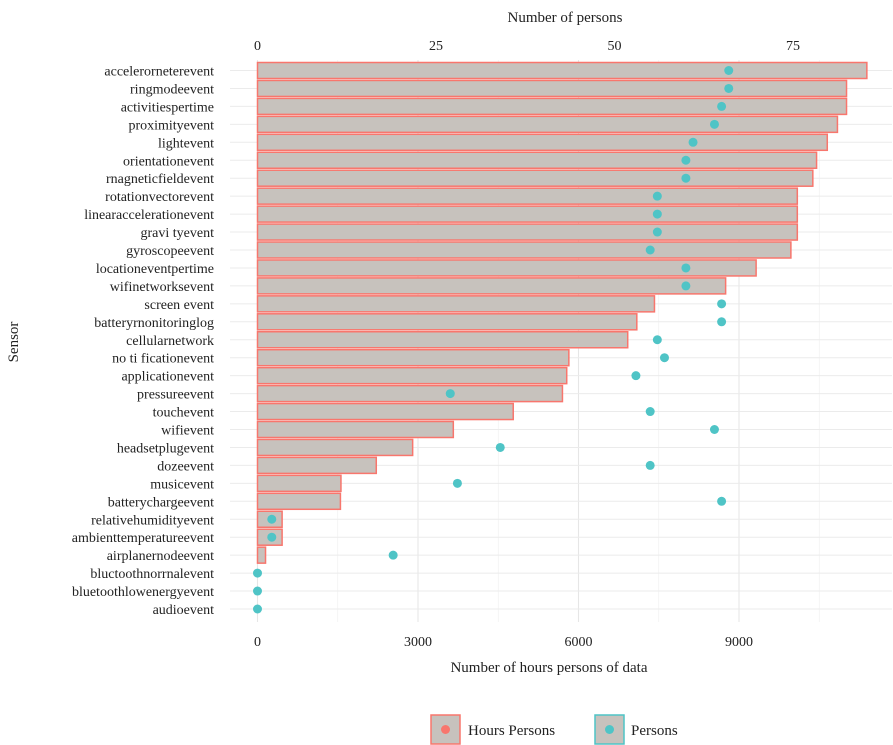  What do you see at coordinates (615, 46) in the screenshot?
I see `x-top-tick-label: 50` at bounding box center [615, 46].